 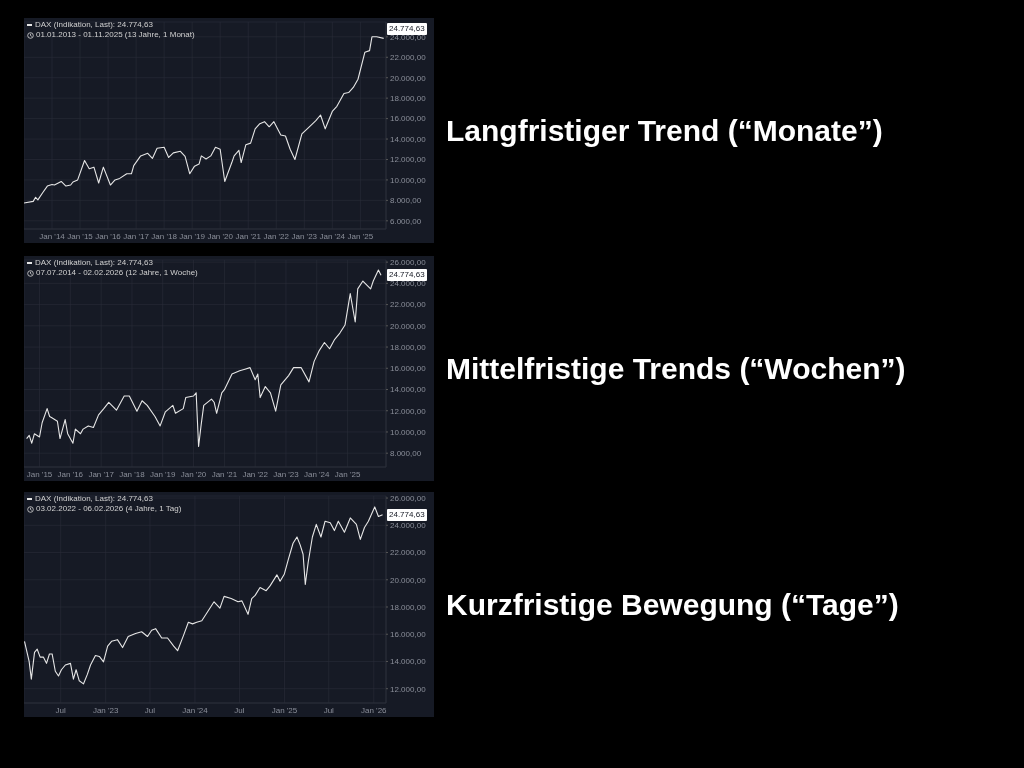 I want to click on text: Langfristiger Trend (“Monate”), so click(x=665, y=130).